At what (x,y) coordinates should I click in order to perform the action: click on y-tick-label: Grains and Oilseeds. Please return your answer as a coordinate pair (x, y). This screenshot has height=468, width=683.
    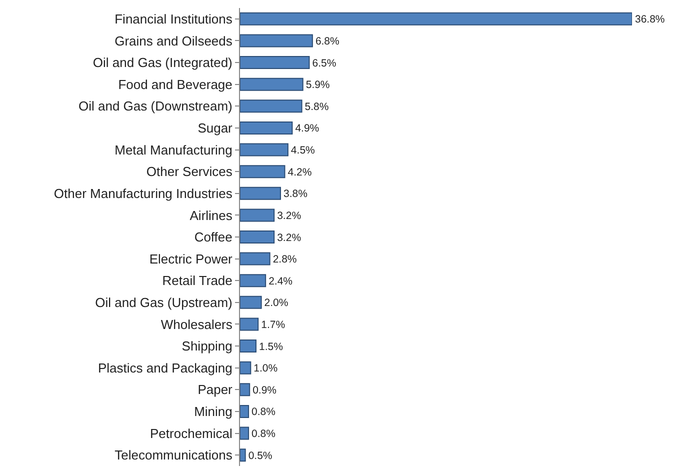
    Looking at the image, I should click on (173, 40).